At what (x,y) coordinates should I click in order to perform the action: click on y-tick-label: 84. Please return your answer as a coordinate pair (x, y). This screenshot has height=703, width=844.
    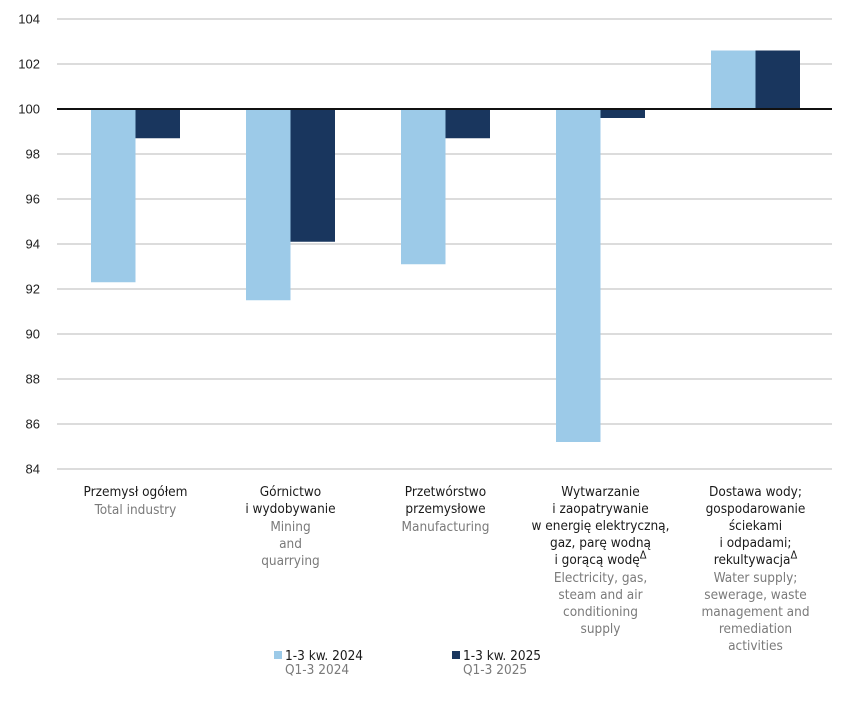
    Looking at the image, I should click on (33, 469).